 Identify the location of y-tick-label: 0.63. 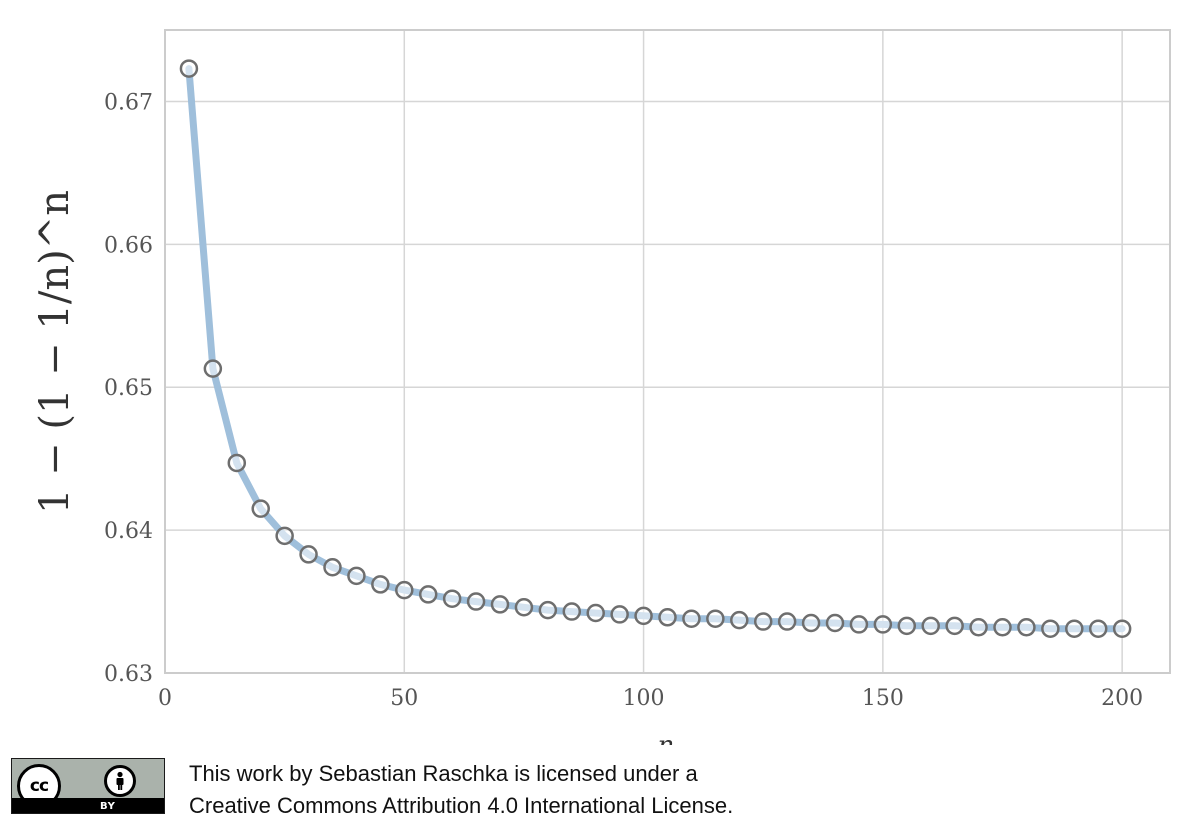
(128, 674).